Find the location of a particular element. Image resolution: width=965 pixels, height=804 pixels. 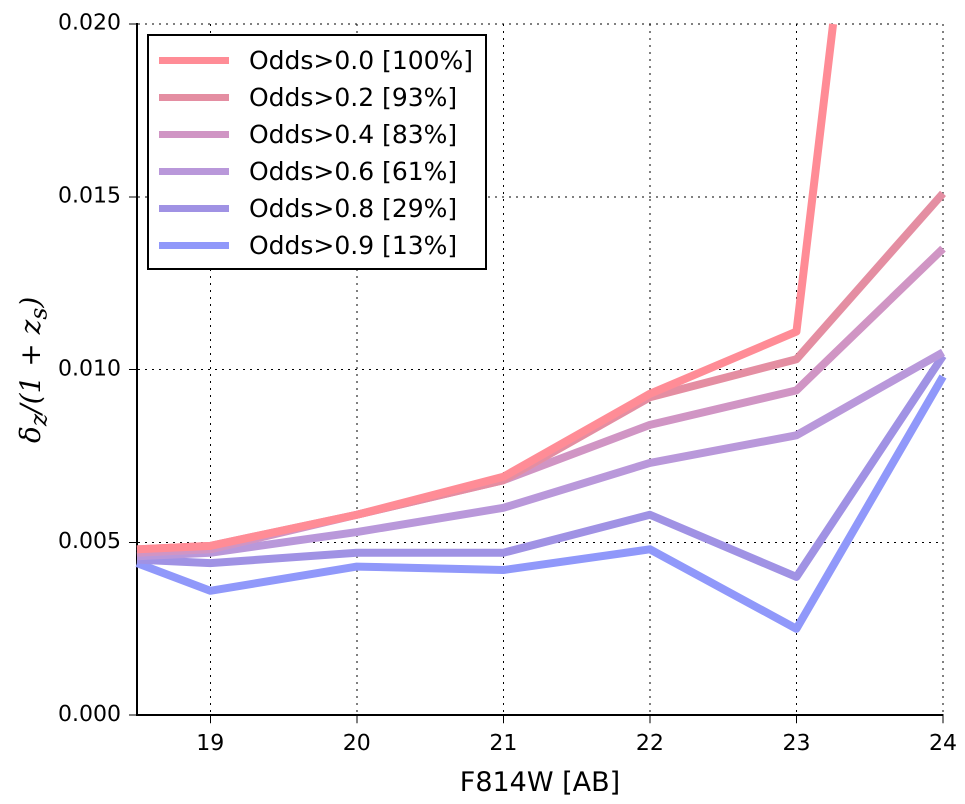

y-tick-label: 0.000 is located at coordinates (89, 714).